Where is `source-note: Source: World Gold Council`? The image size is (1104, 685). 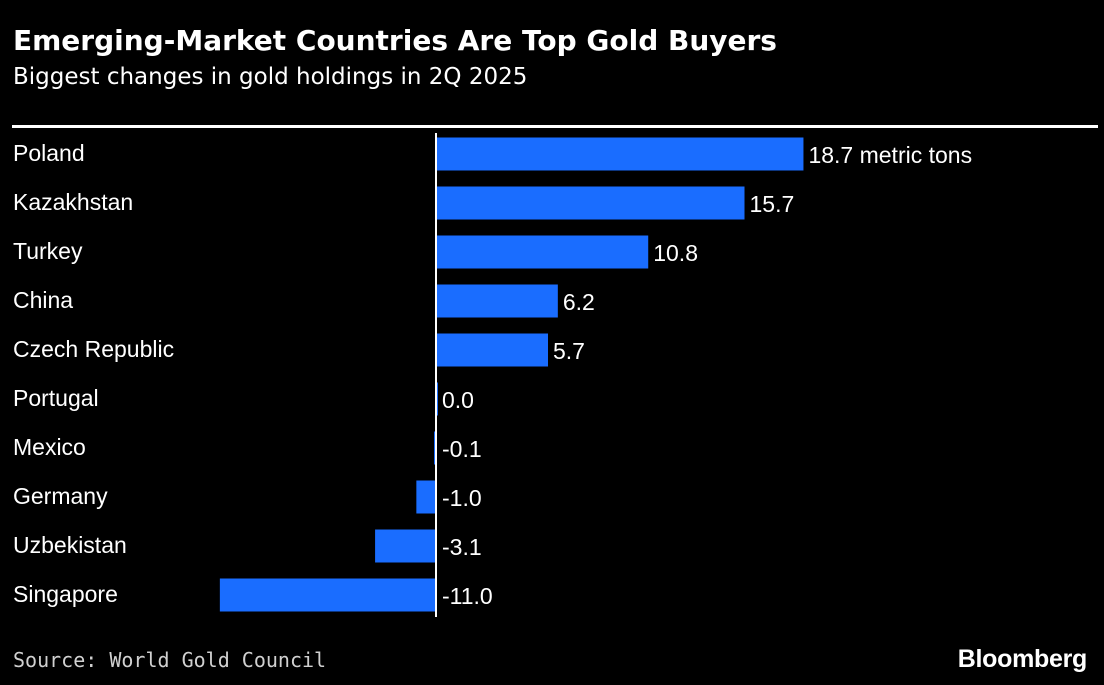 source-note: Source: World Gold Council is located at coordinates (169, 660).